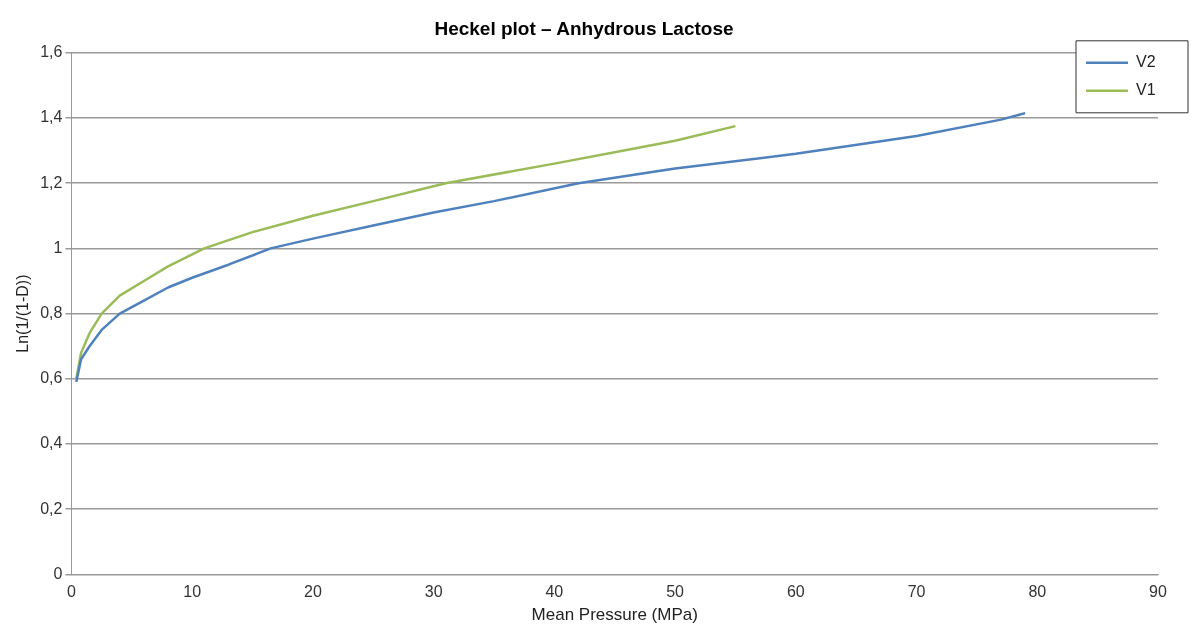  I want to click on x-tick-label: 0, so click(71, 592).